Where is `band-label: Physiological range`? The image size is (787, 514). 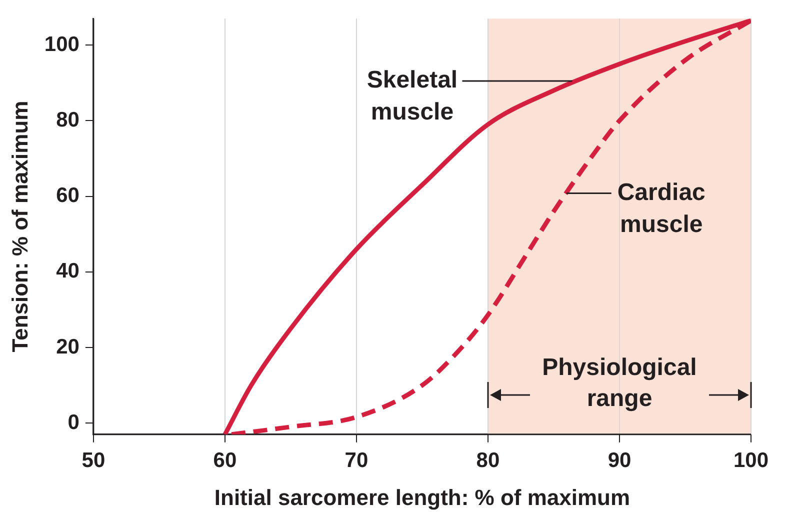 band-label: Physiological range is located at coordinates (619, 383).